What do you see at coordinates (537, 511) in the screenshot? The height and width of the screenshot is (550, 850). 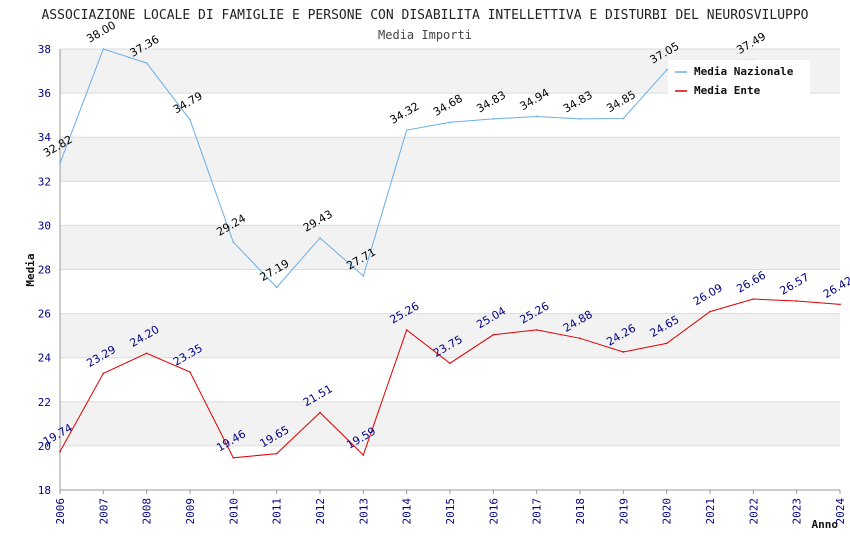 I see `x-tick-label: 2017` at bounding box center [537, 511].